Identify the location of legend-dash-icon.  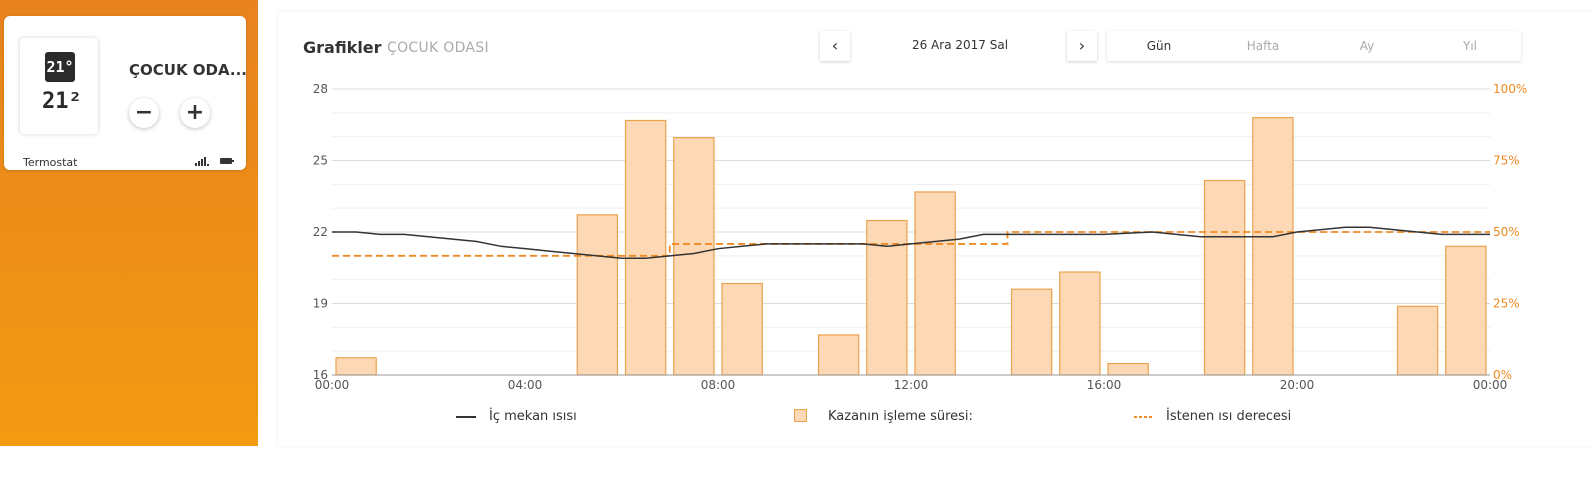
(1144, 417).